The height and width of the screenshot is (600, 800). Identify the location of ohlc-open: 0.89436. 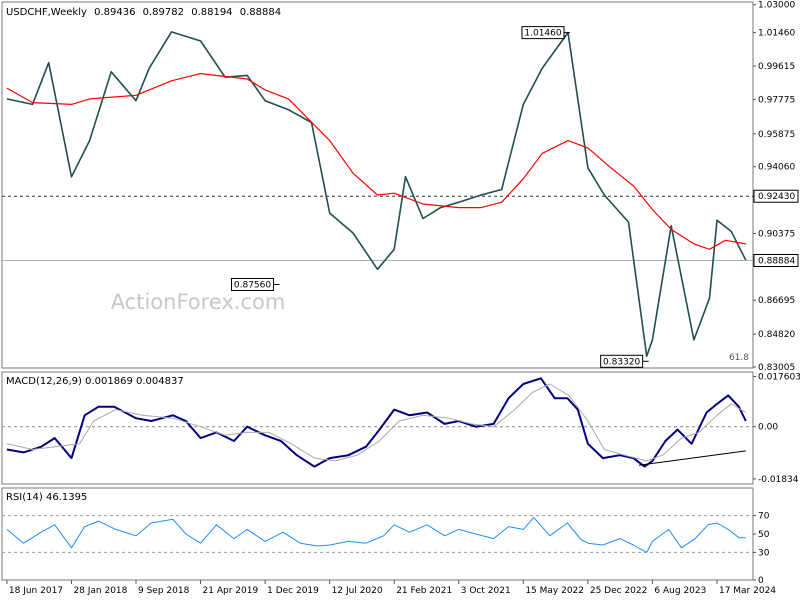
(114, 12).